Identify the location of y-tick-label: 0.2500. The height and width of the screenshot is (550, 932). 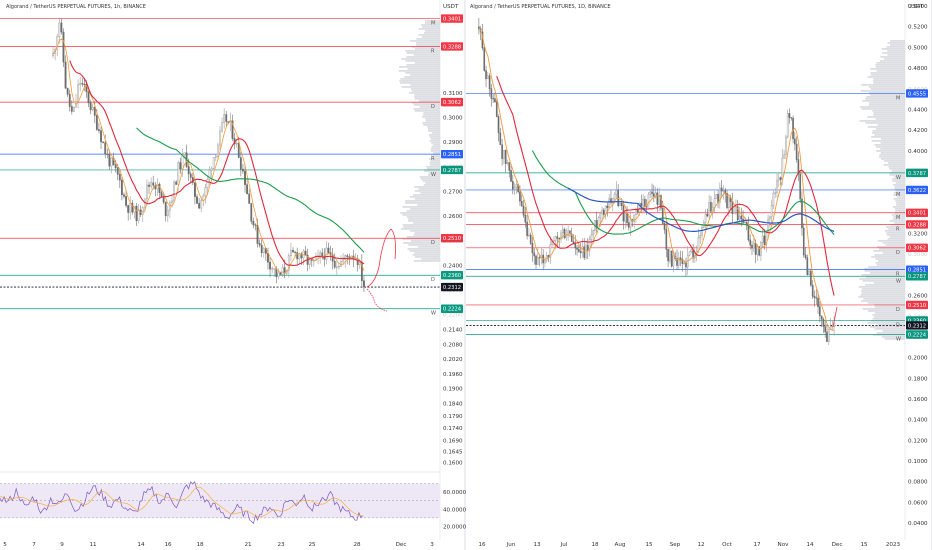
(453, 242).